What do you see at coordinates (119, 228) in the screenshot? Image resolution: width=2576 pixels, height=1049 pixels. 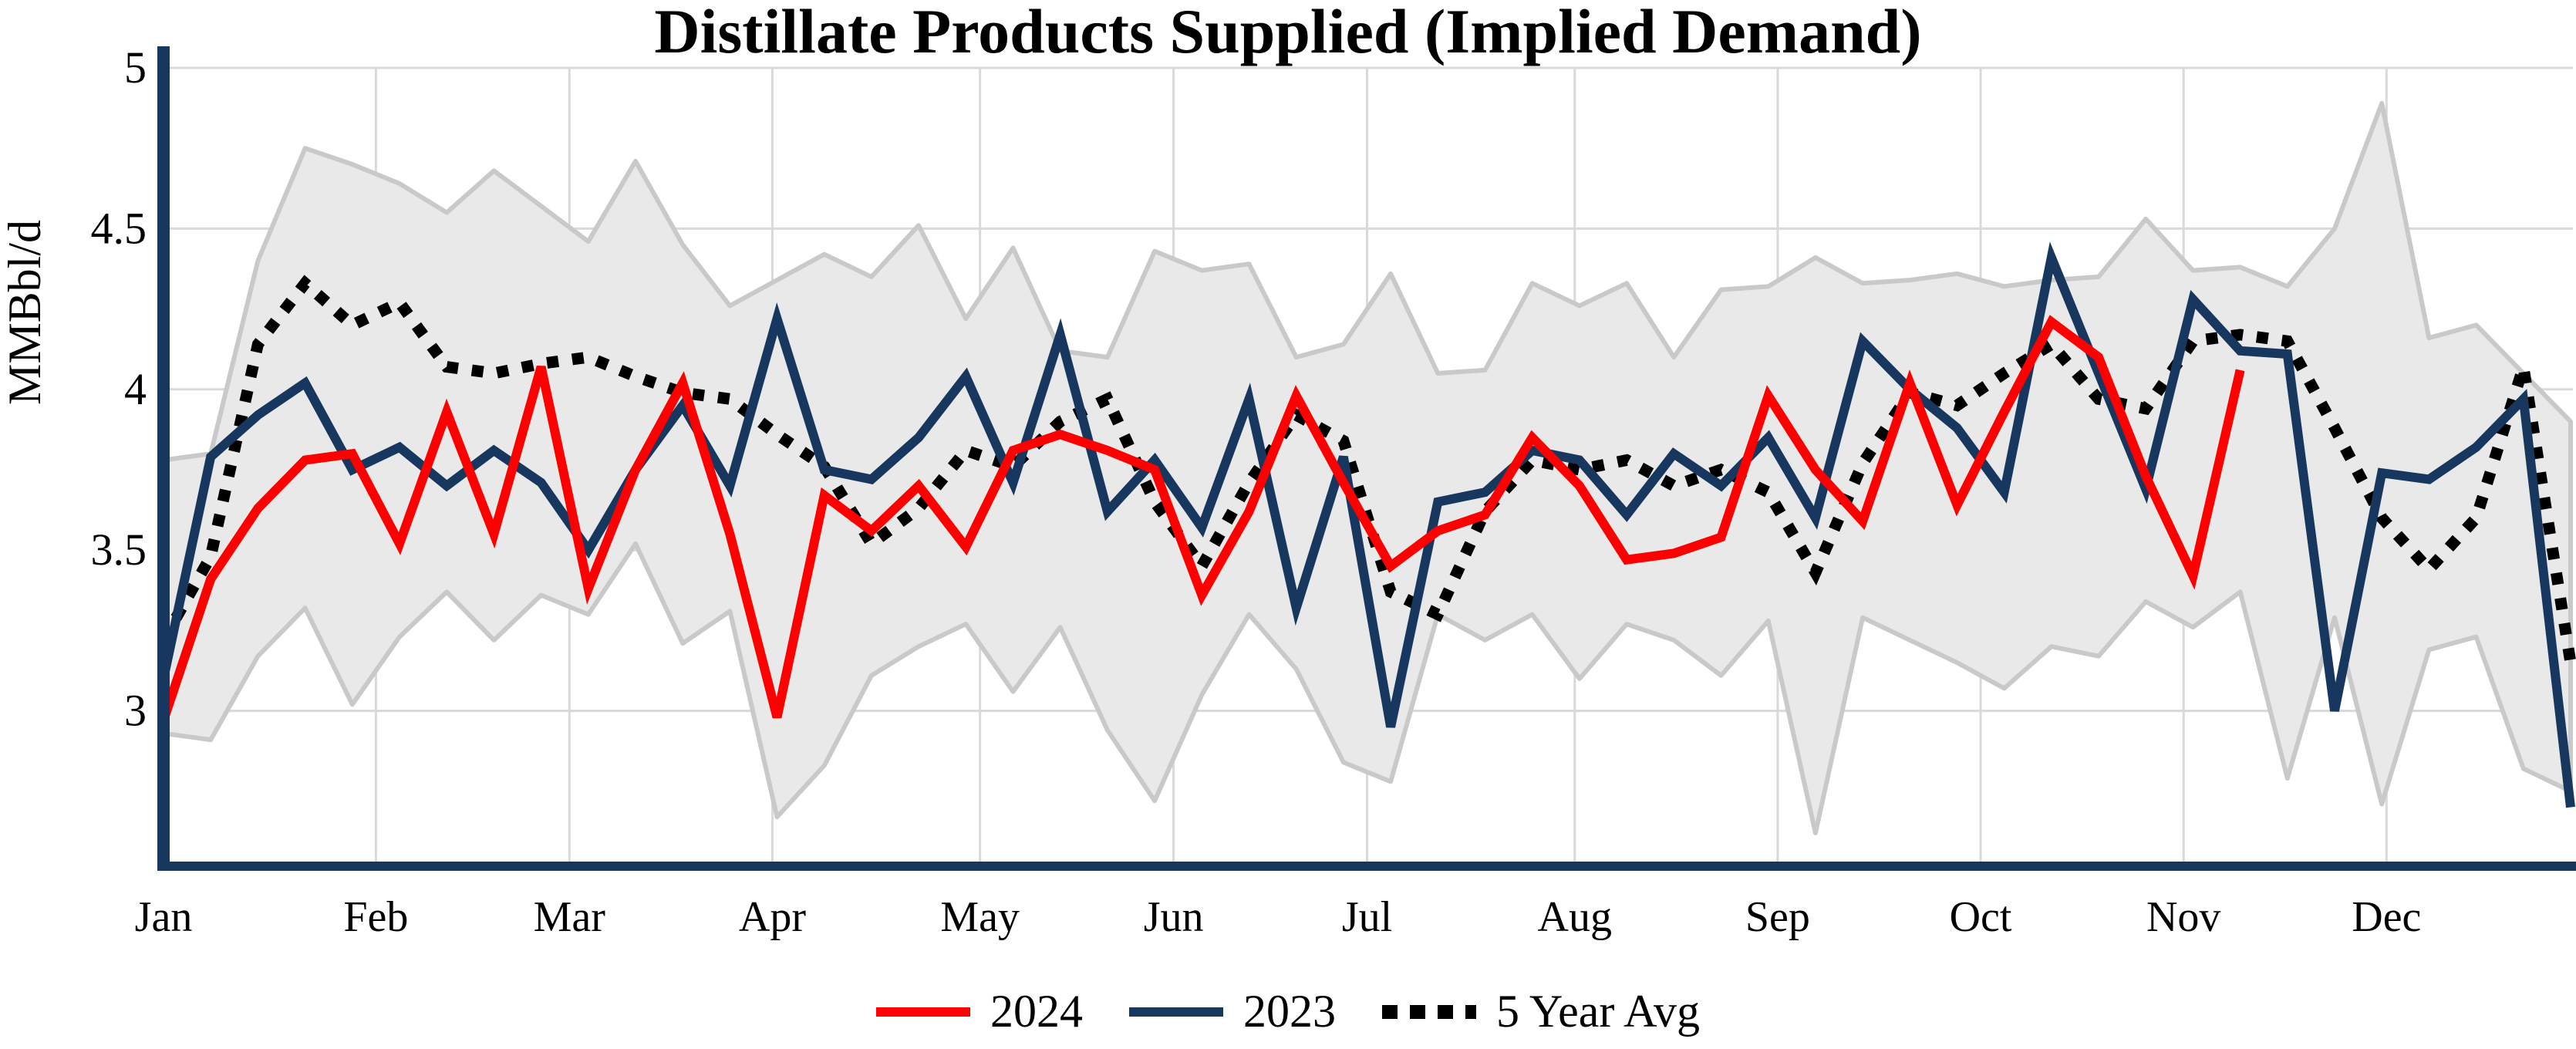 I see `y-tick-label: 4.5` at bounding box center [119, 228].